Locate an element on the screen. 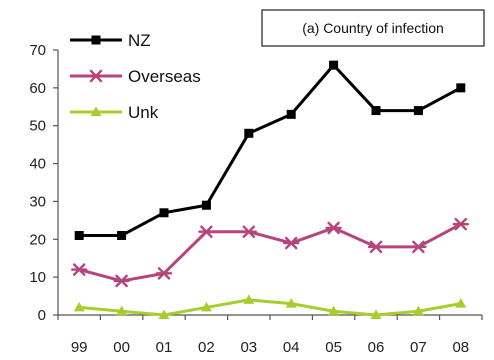  x-tick-label: 06 is located at coordinates (376, 347).